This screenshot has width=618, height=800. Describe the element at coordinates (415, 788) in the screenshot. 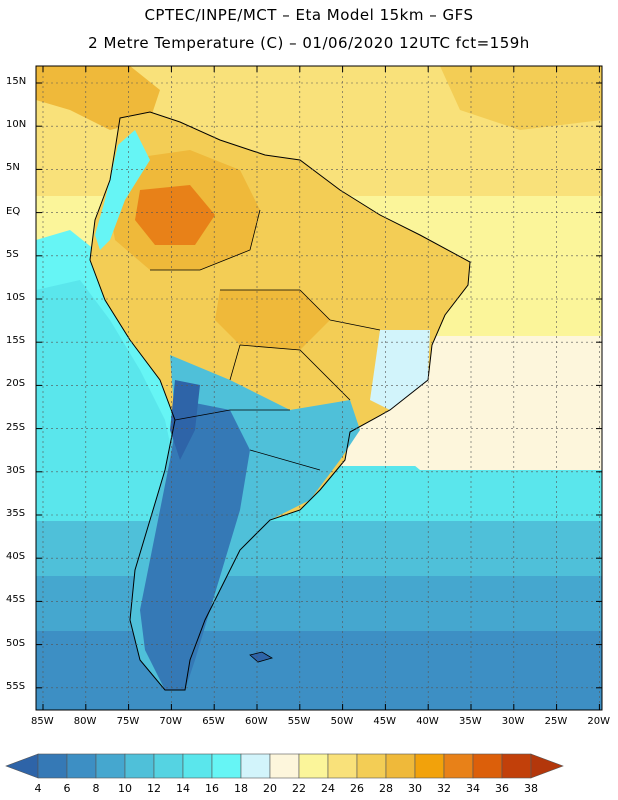

I see `colorbar-label: 30` at that location.